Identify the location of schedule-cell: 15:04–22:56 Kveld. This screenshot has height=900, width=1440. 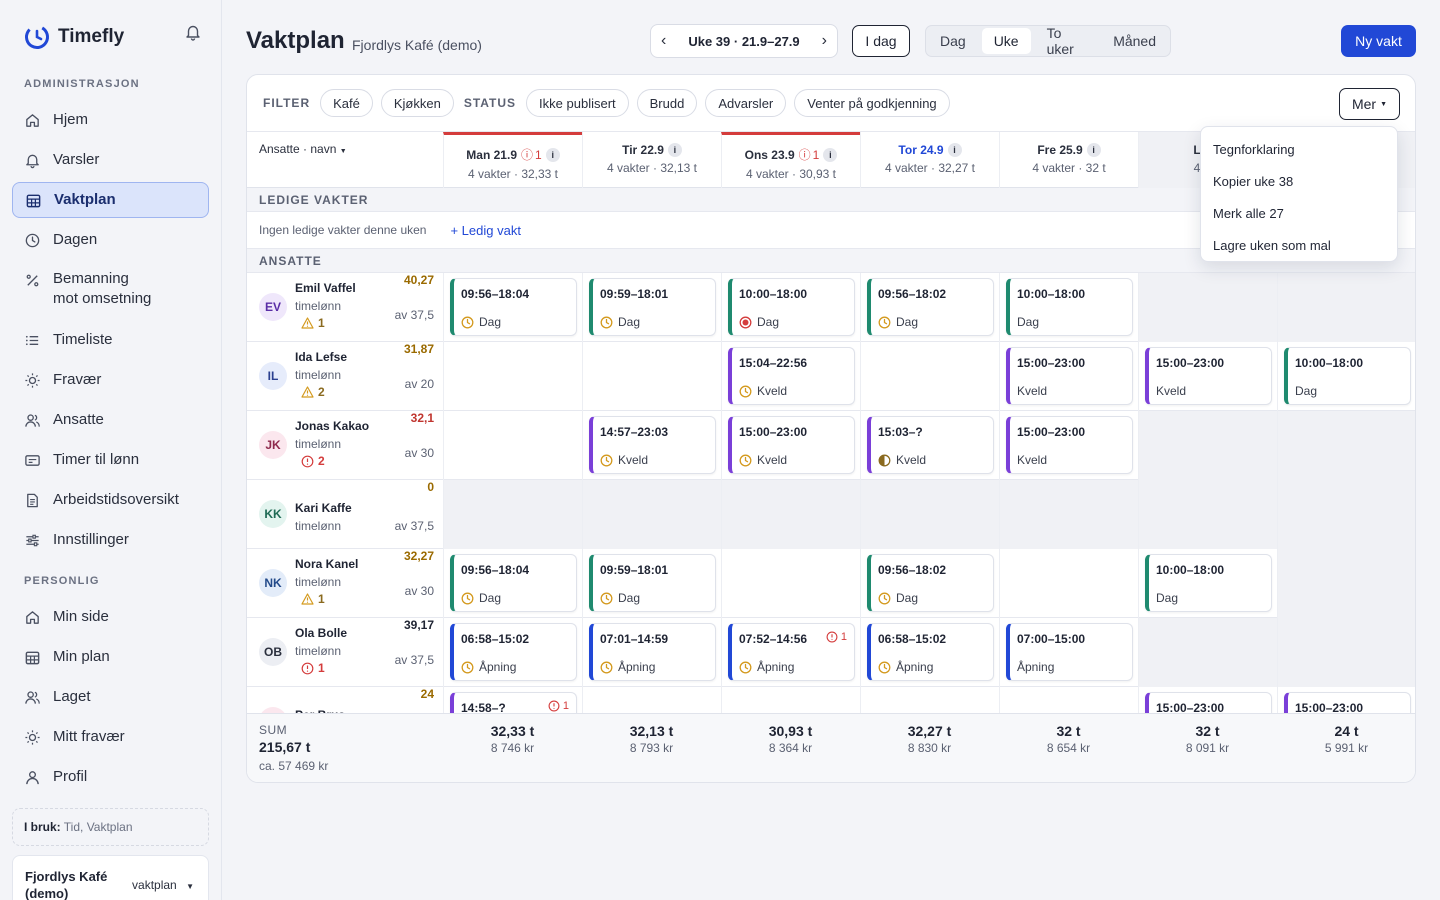
(790, 376).